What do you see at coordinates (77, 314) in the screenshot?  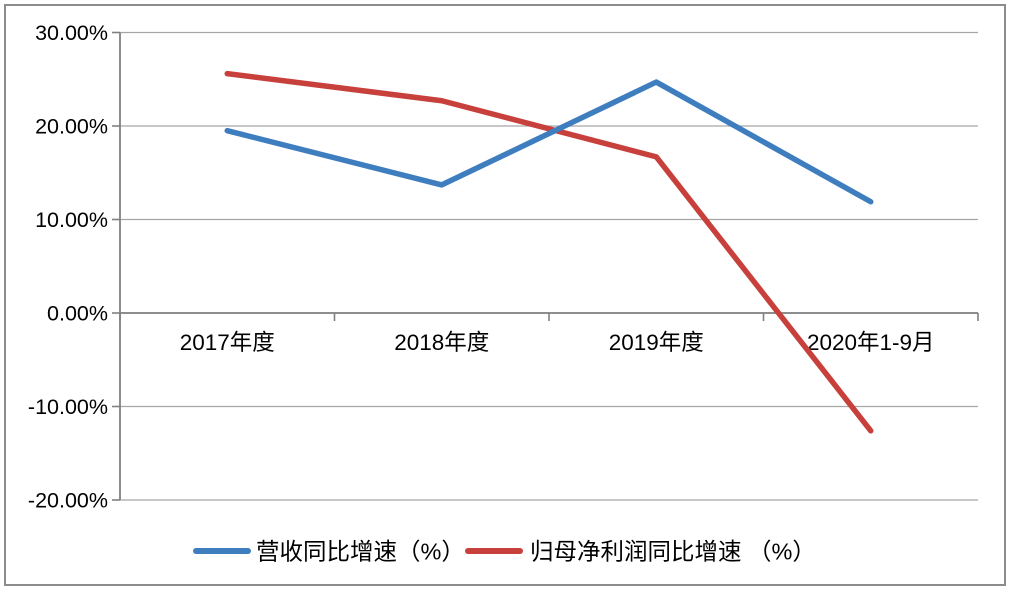 I see `y-tick-label: 0.00%` at bounding box center [77, 314].